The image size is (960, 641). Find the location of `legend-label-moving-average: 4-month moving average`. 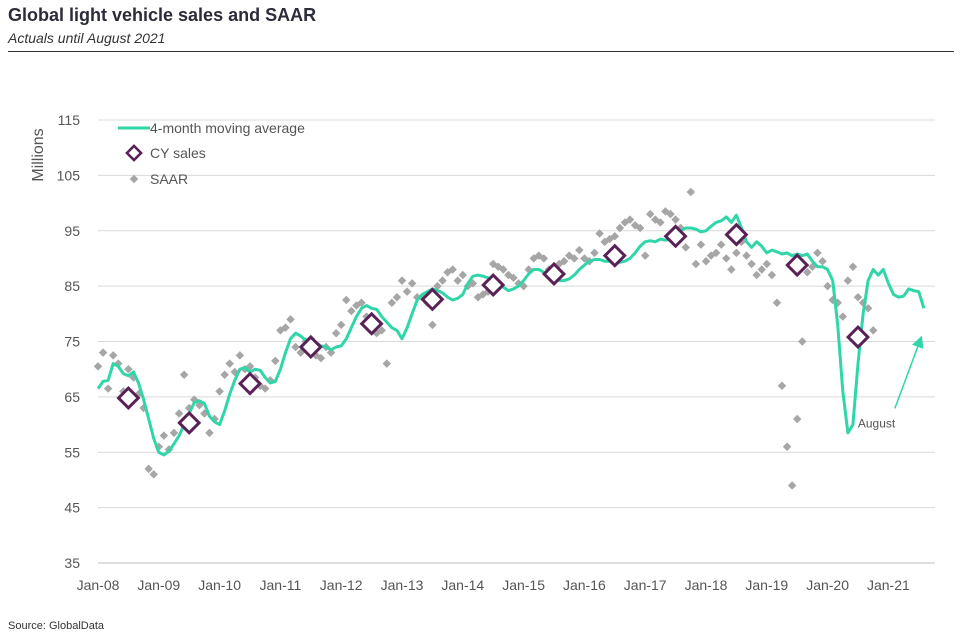

legend-label-moving-average: 4-month moving average is located at coordinates (227, 128).